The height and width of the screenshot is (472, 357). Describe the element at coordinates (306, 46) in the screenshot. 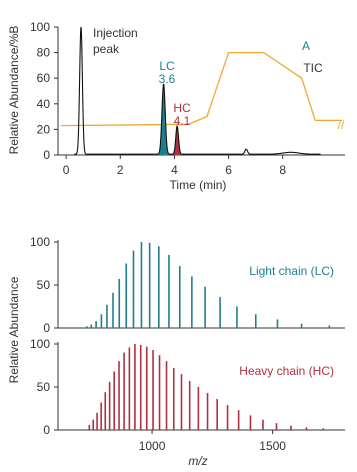

I see `panel-label: A` at that location.